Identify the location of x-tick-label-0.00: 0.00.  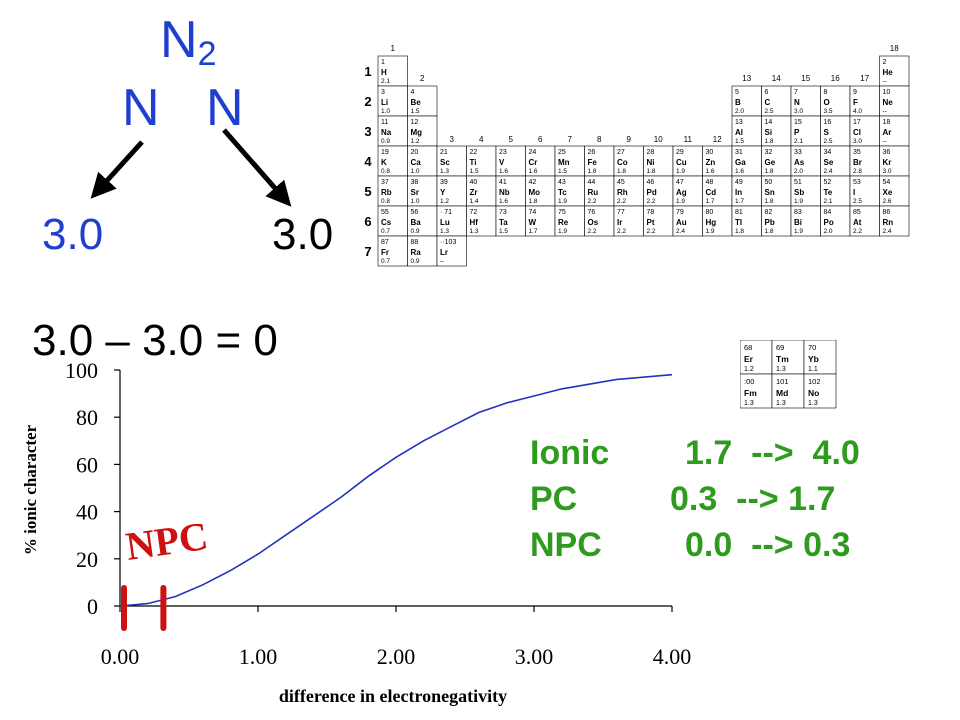
(120, 656).